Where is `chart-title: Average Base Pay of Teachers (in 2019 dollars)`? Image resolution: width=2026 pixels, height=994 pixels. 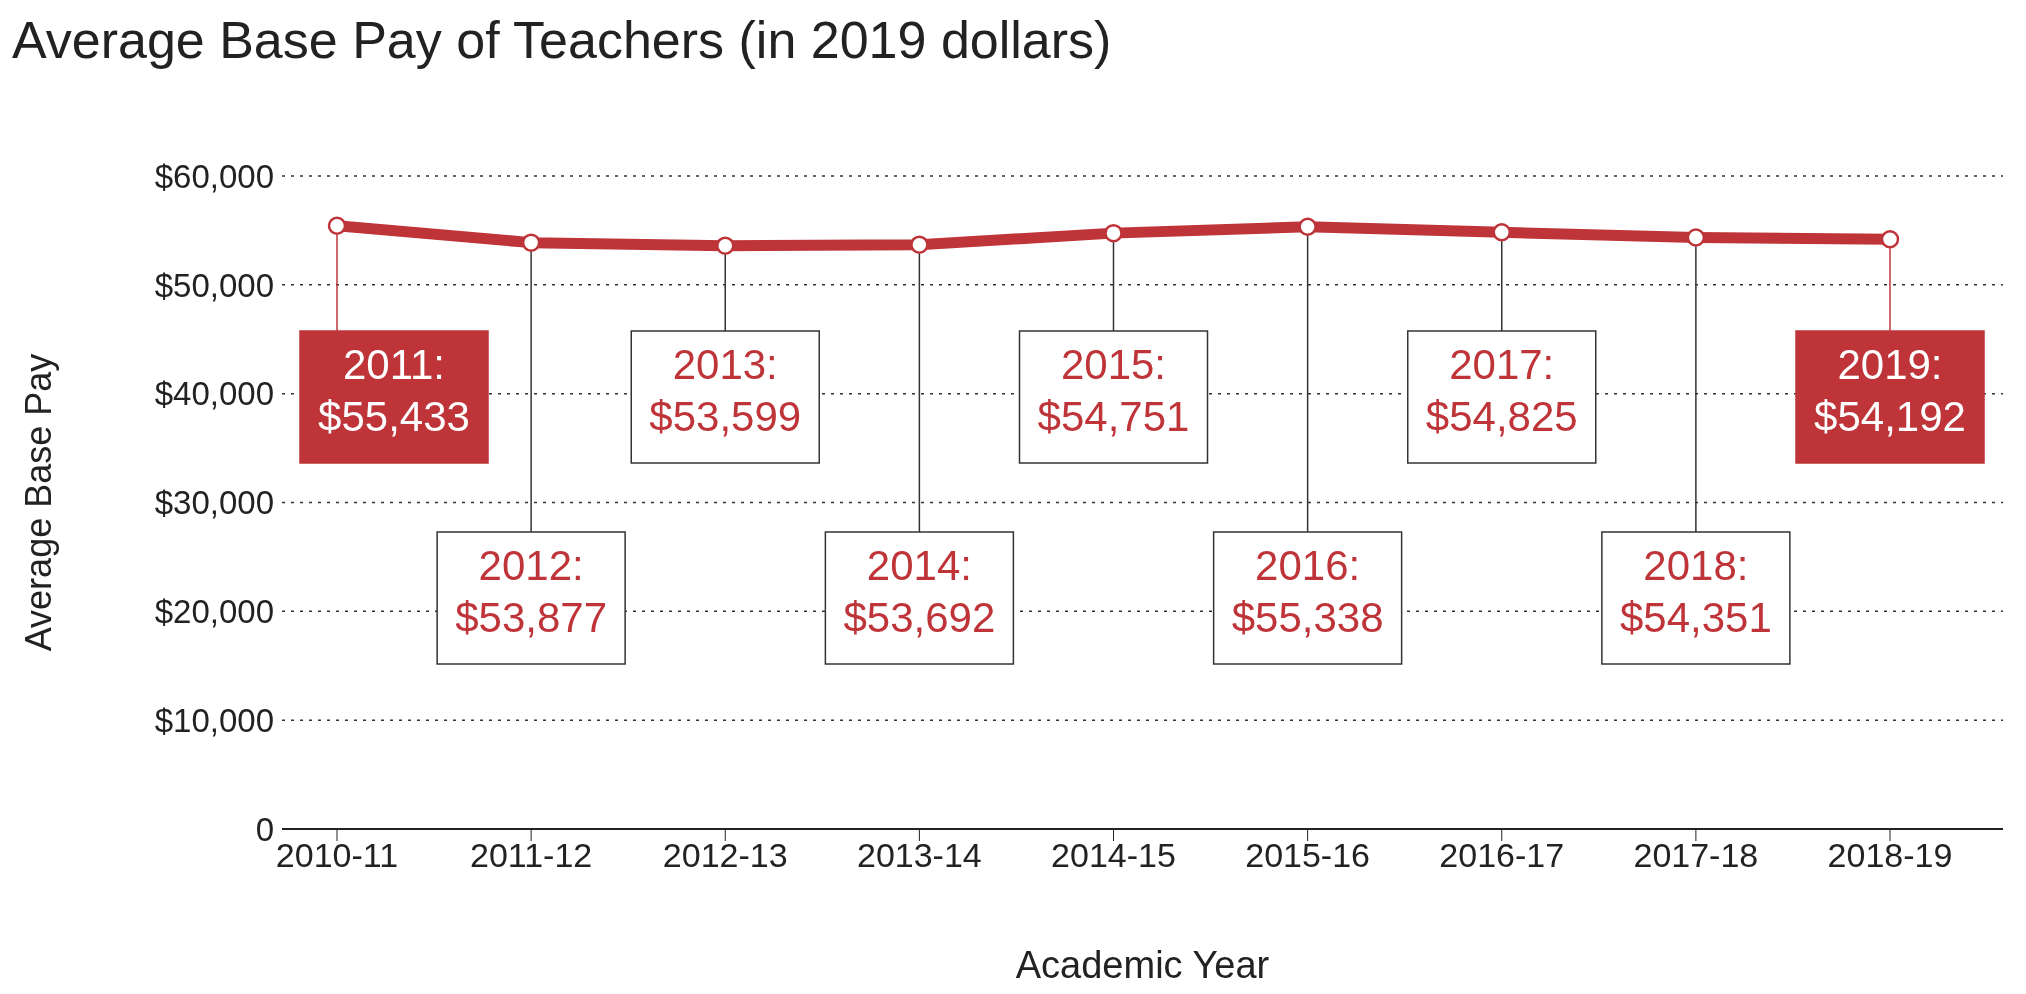
chart-title: Average Base Pay of Teachers (in 2019 dollars) is located at coordinates (562, 40).